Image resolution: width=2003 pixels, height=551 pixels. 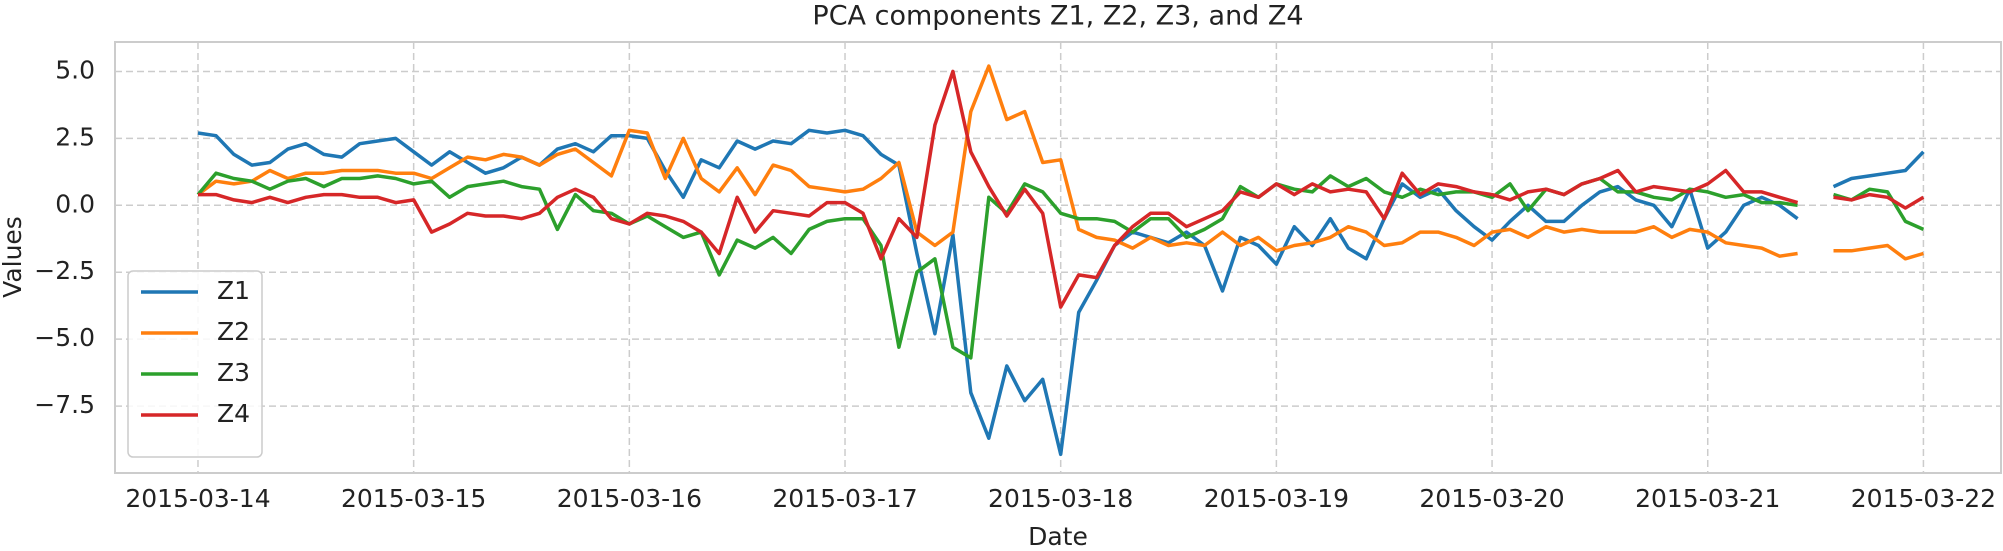 What do you see at coordinates (233, 372) in the screenshot?
I see `legend-label: Z3` at bounding box center [233, 372].